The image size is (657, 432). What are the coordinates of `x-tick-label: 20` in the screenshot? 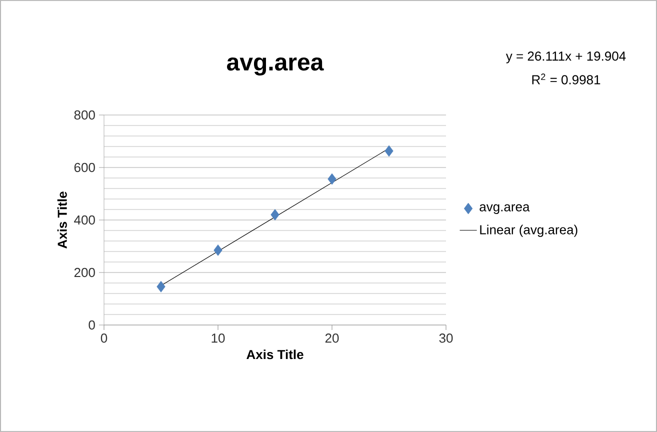 It's located at (332, 338).